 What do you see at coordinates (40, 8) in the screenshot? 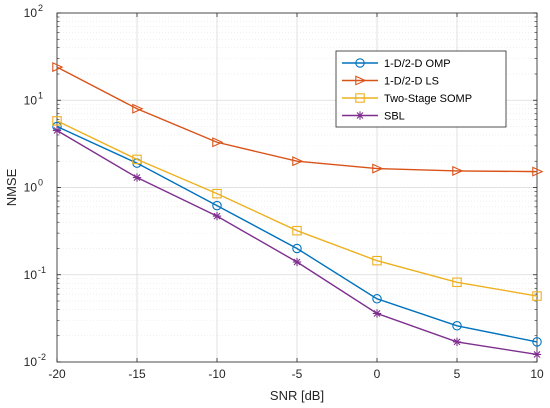
I see `y-tick-label-exponent: 2` at bounding box center [40, 8].